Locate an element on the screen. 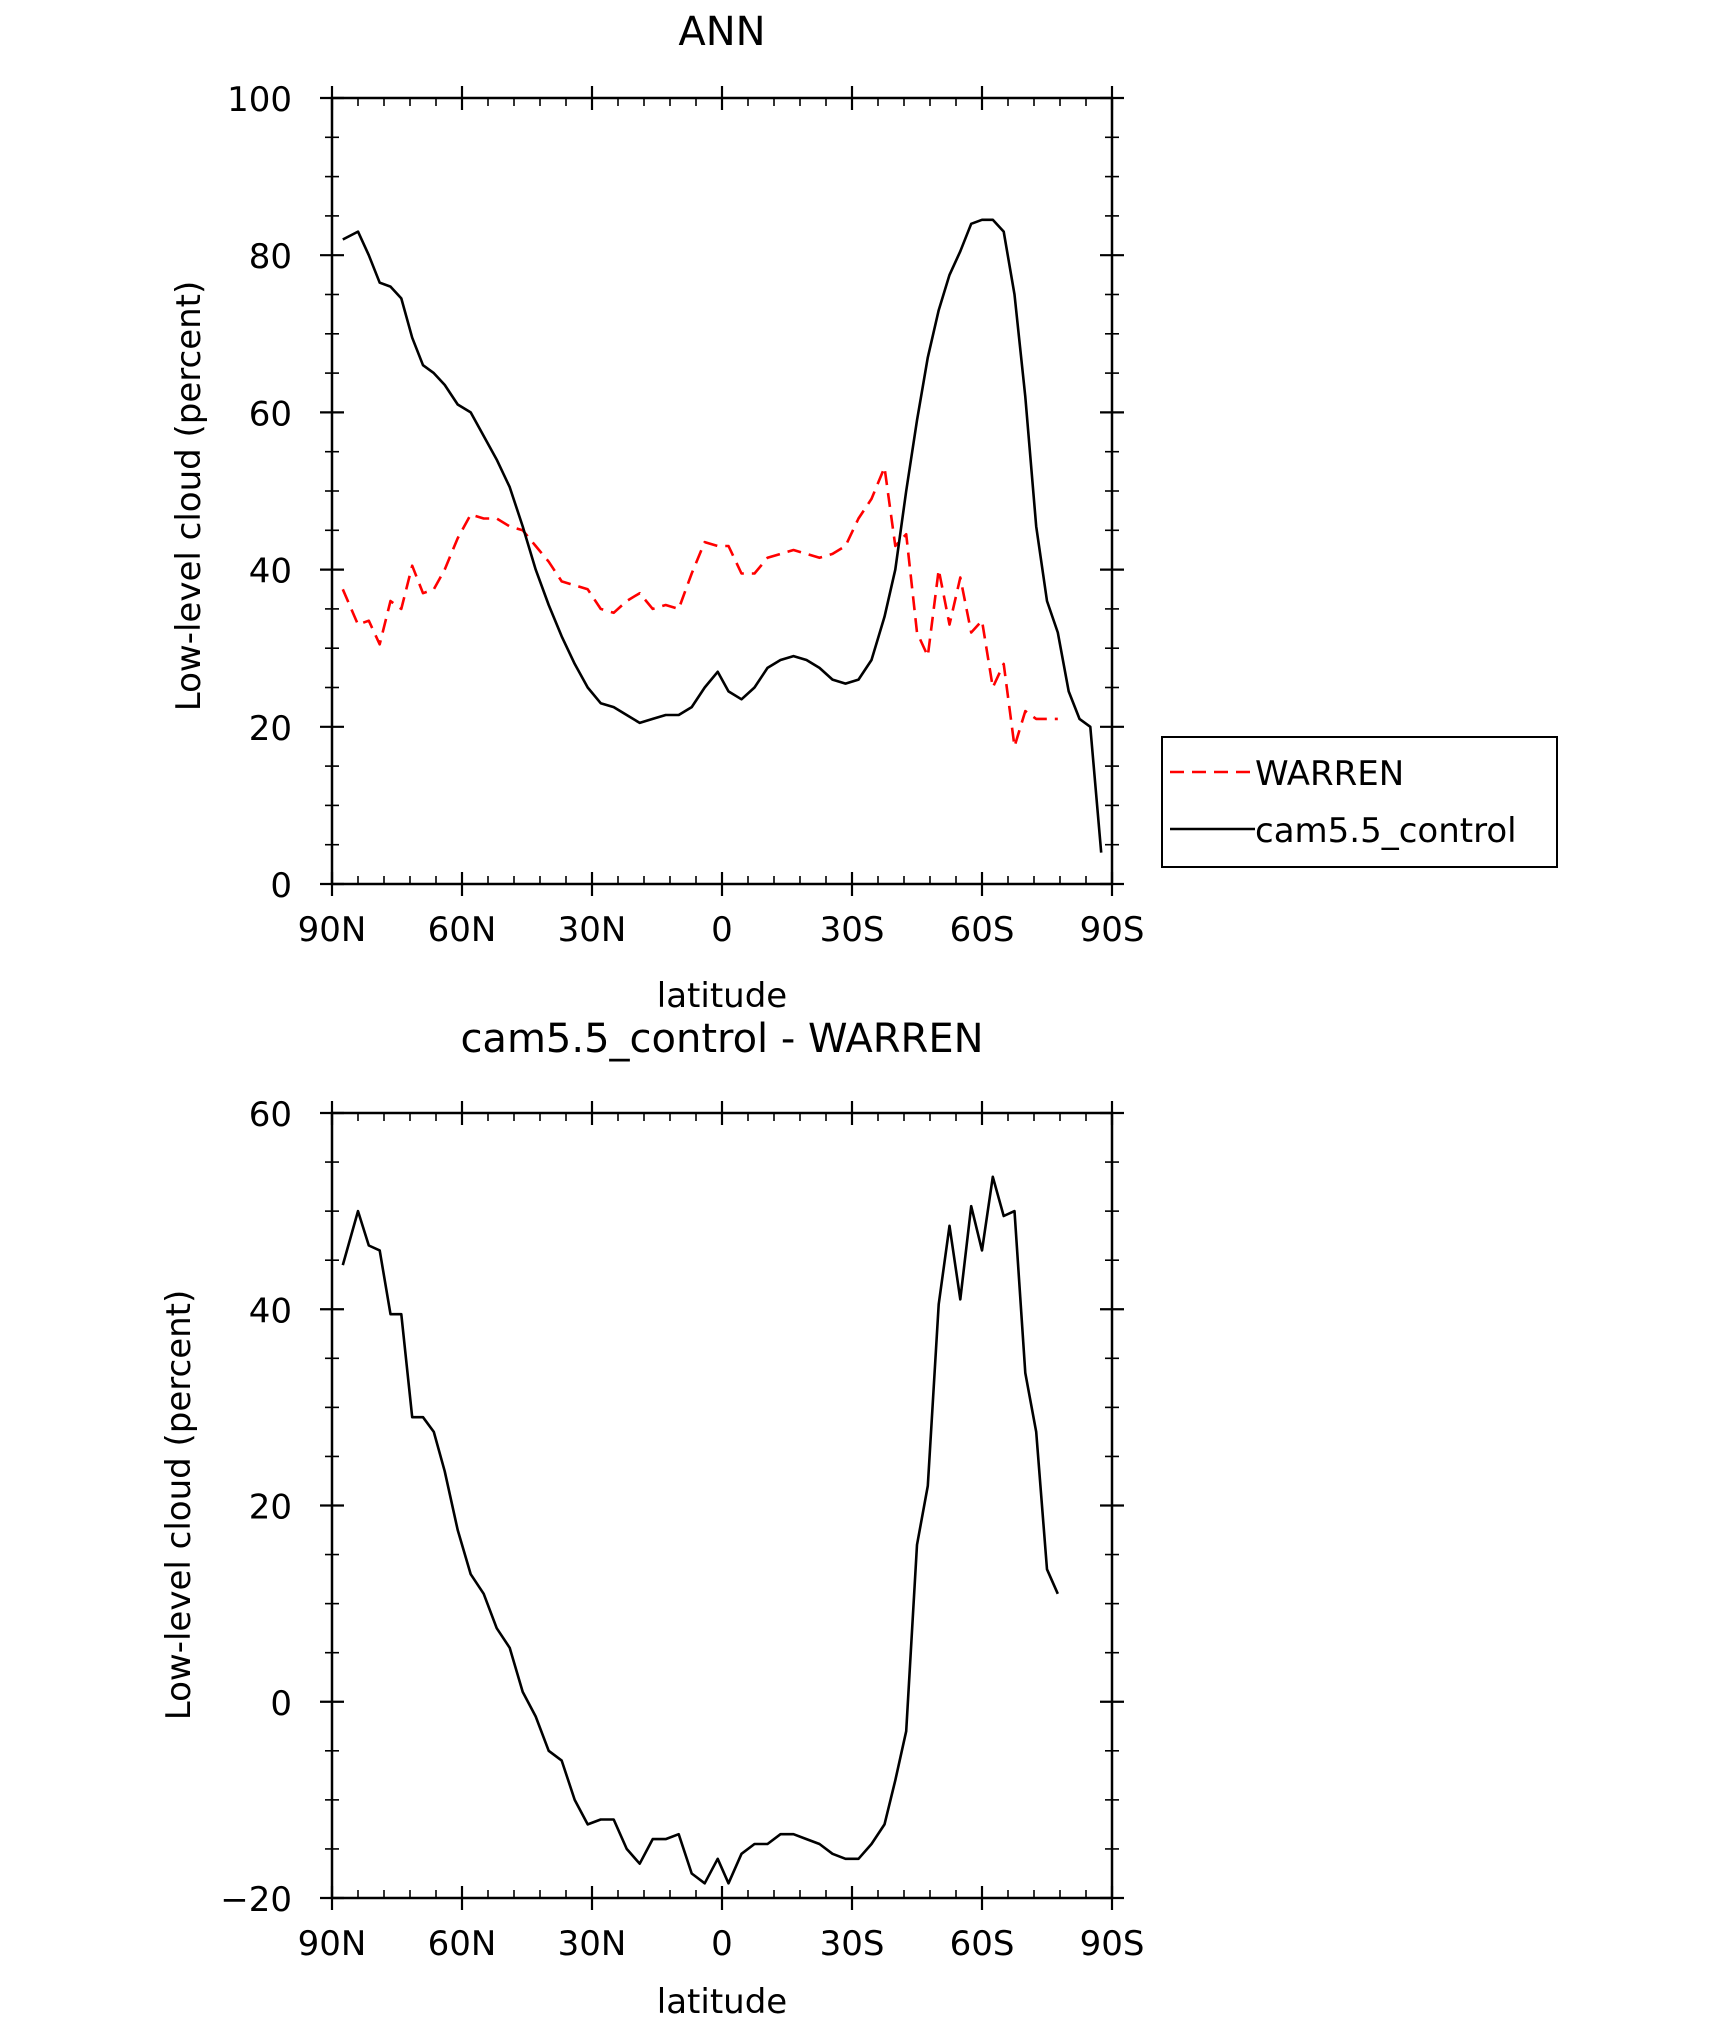 The width and height of the screenshot is (1710, 2021). legend: WARREN cam5.5_control is located at coordinates (1359, 802).